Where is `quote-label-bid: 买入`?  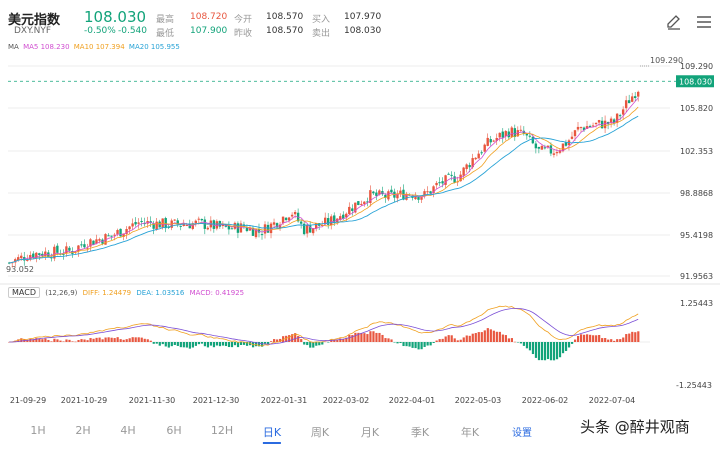 quote-label-bid: 买入 is located at coordinates (321, 20).